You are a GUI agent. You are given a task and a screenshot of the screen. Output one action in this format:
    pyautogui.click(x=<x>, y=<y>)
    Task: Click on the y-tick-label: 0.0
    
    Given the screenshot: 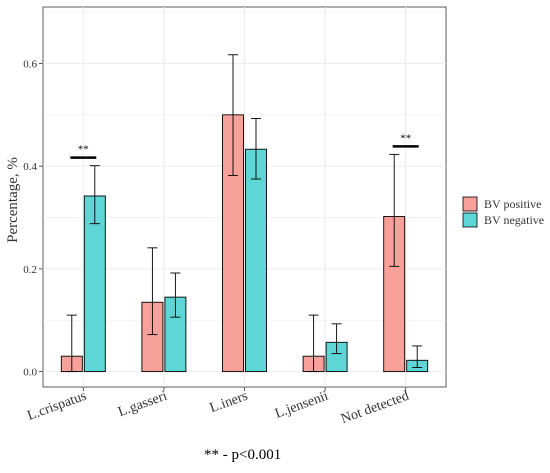 What is the action you would take?
    pyautogui.click(x=30, y=373)
    